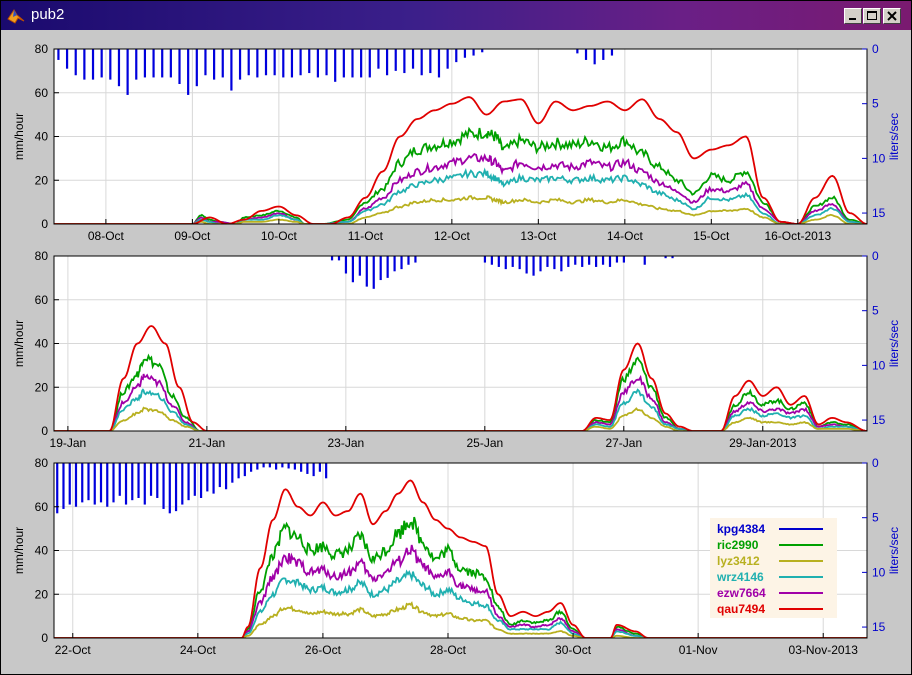 Image resolution: width=912 pixels, height=675 pixels. What do you see at coordinates (872, 16) in the screenshot?
I see `maximize-button` at bounding box center [872, 16].